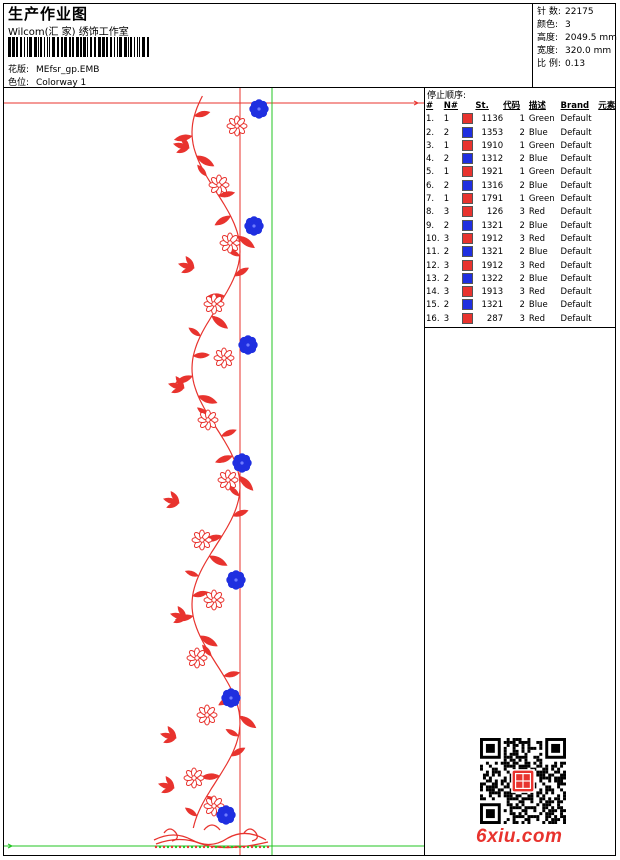 Image resolution: width=620 pixels, height=860 pixels. What do you see at coordinates (430, 225) in the screenshot?
I see `row-index: 9.` at bounding box center [430, 225].